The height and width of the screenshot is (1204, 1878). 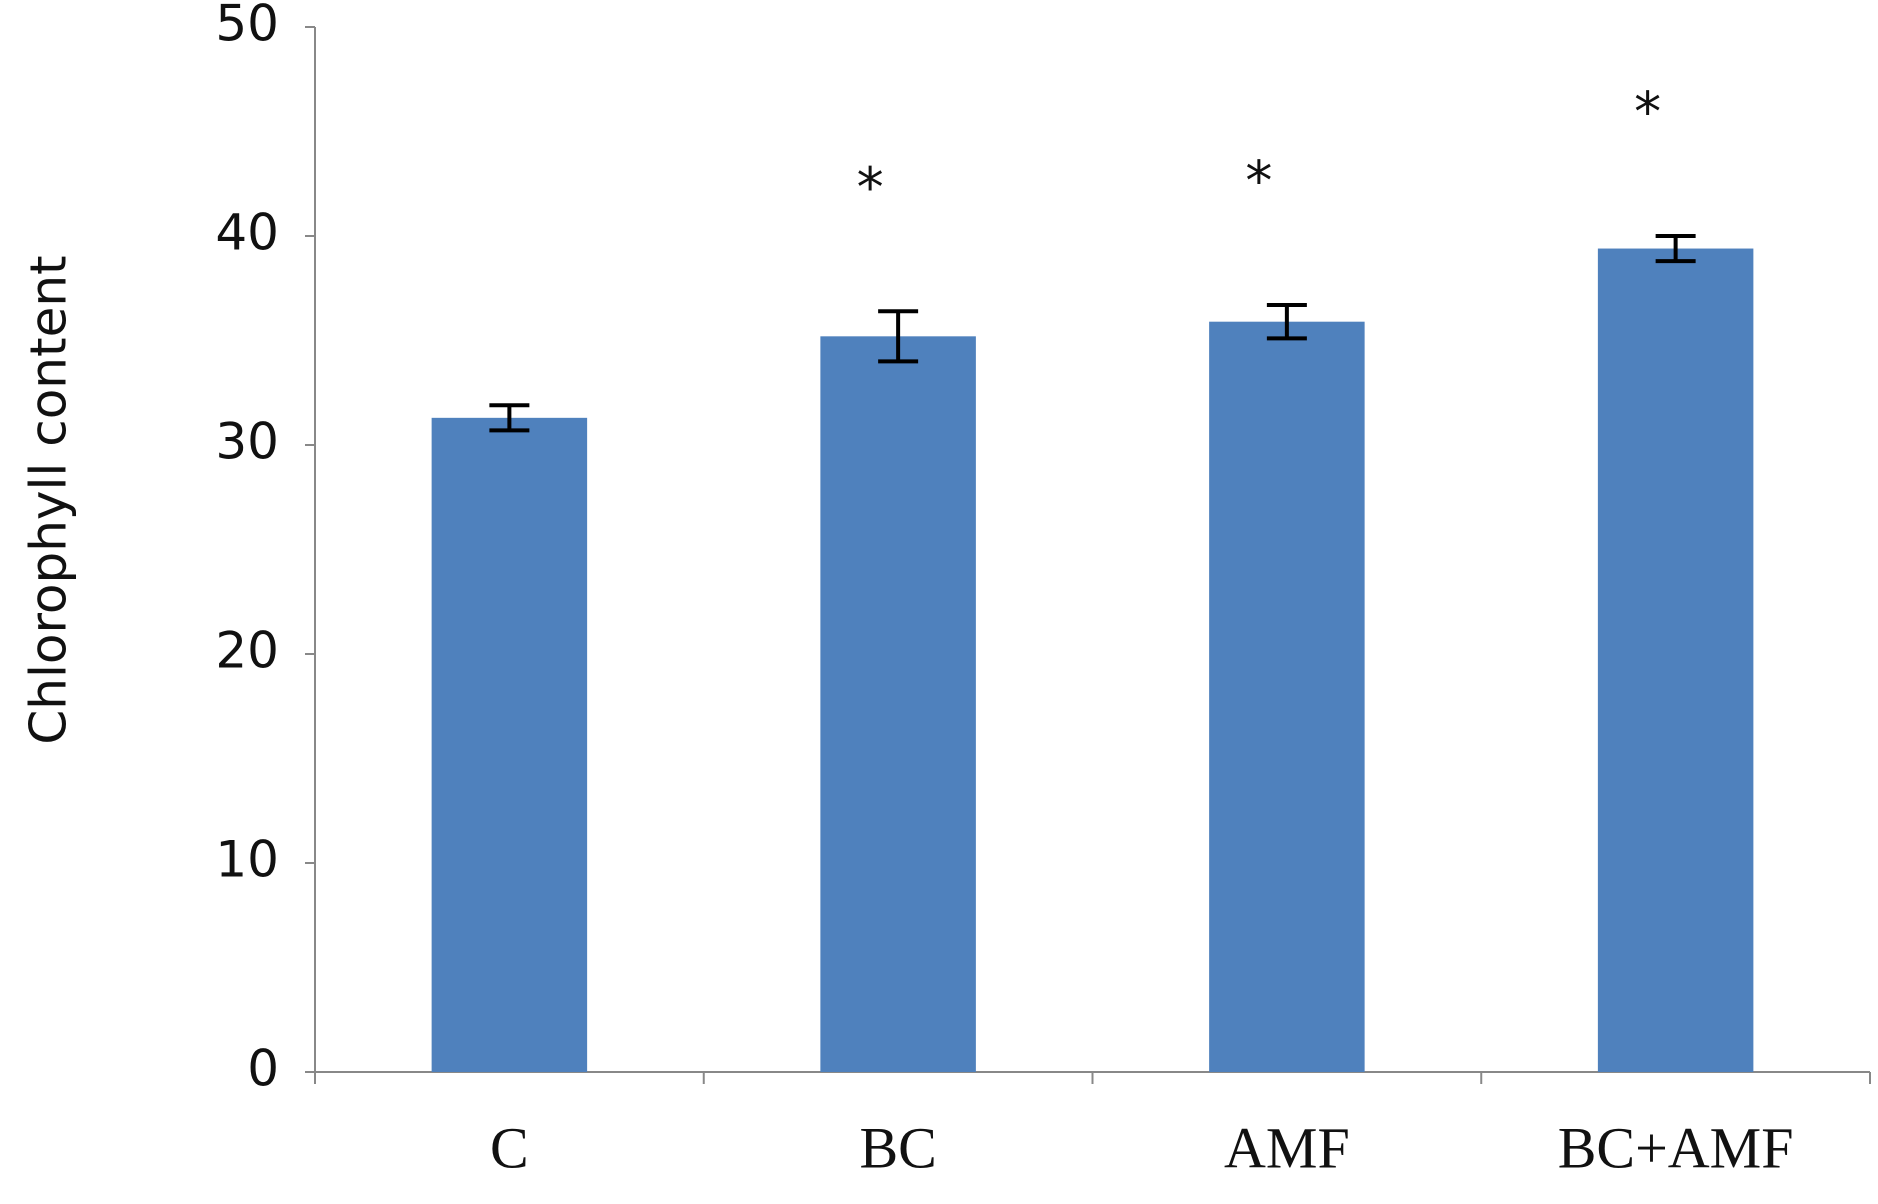 I want to click on y-axis-title: Chlorophyll content, so click(x=49, y=499).